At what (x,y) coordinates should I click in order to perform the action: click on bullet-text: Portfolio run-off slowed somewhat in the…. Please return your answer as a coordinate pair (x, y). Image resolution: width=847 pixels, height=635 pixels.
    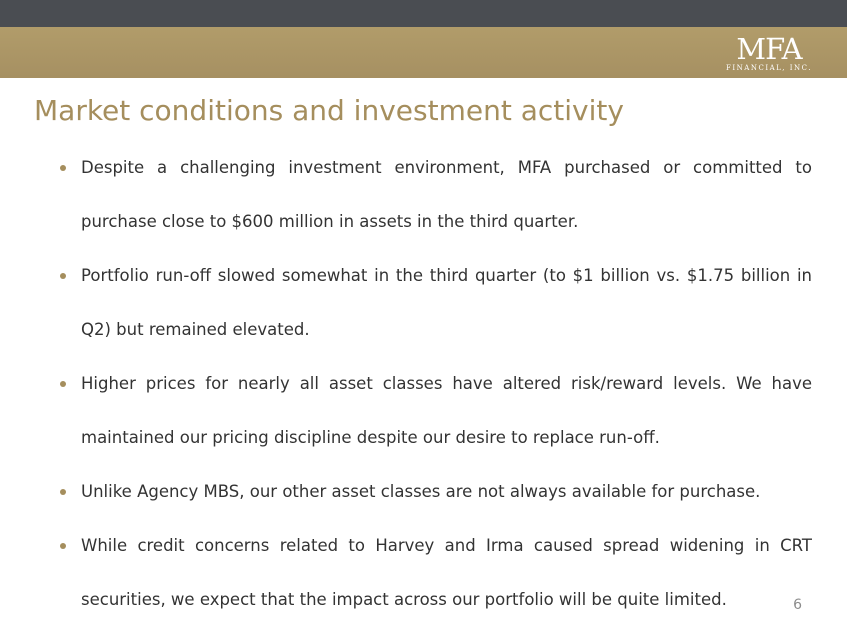
    Looking at the image, I should click on (446, 302).